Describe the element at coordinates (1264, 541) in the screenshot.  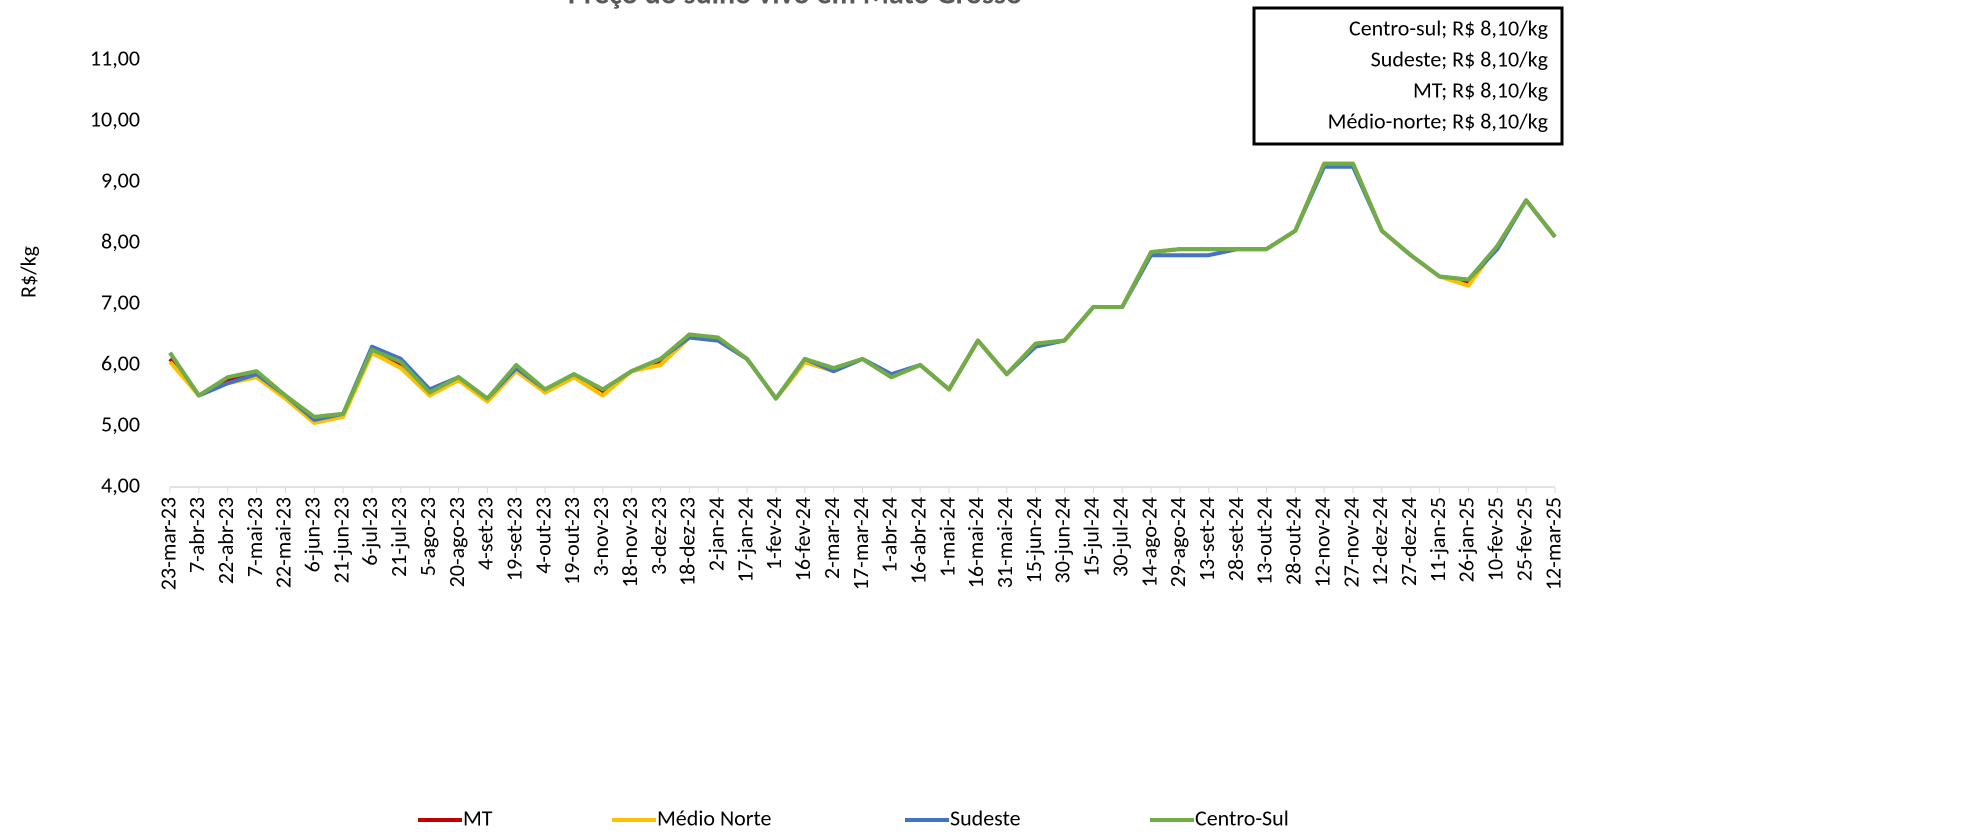
I see `x-tick-label: 13-out-24` at that location.